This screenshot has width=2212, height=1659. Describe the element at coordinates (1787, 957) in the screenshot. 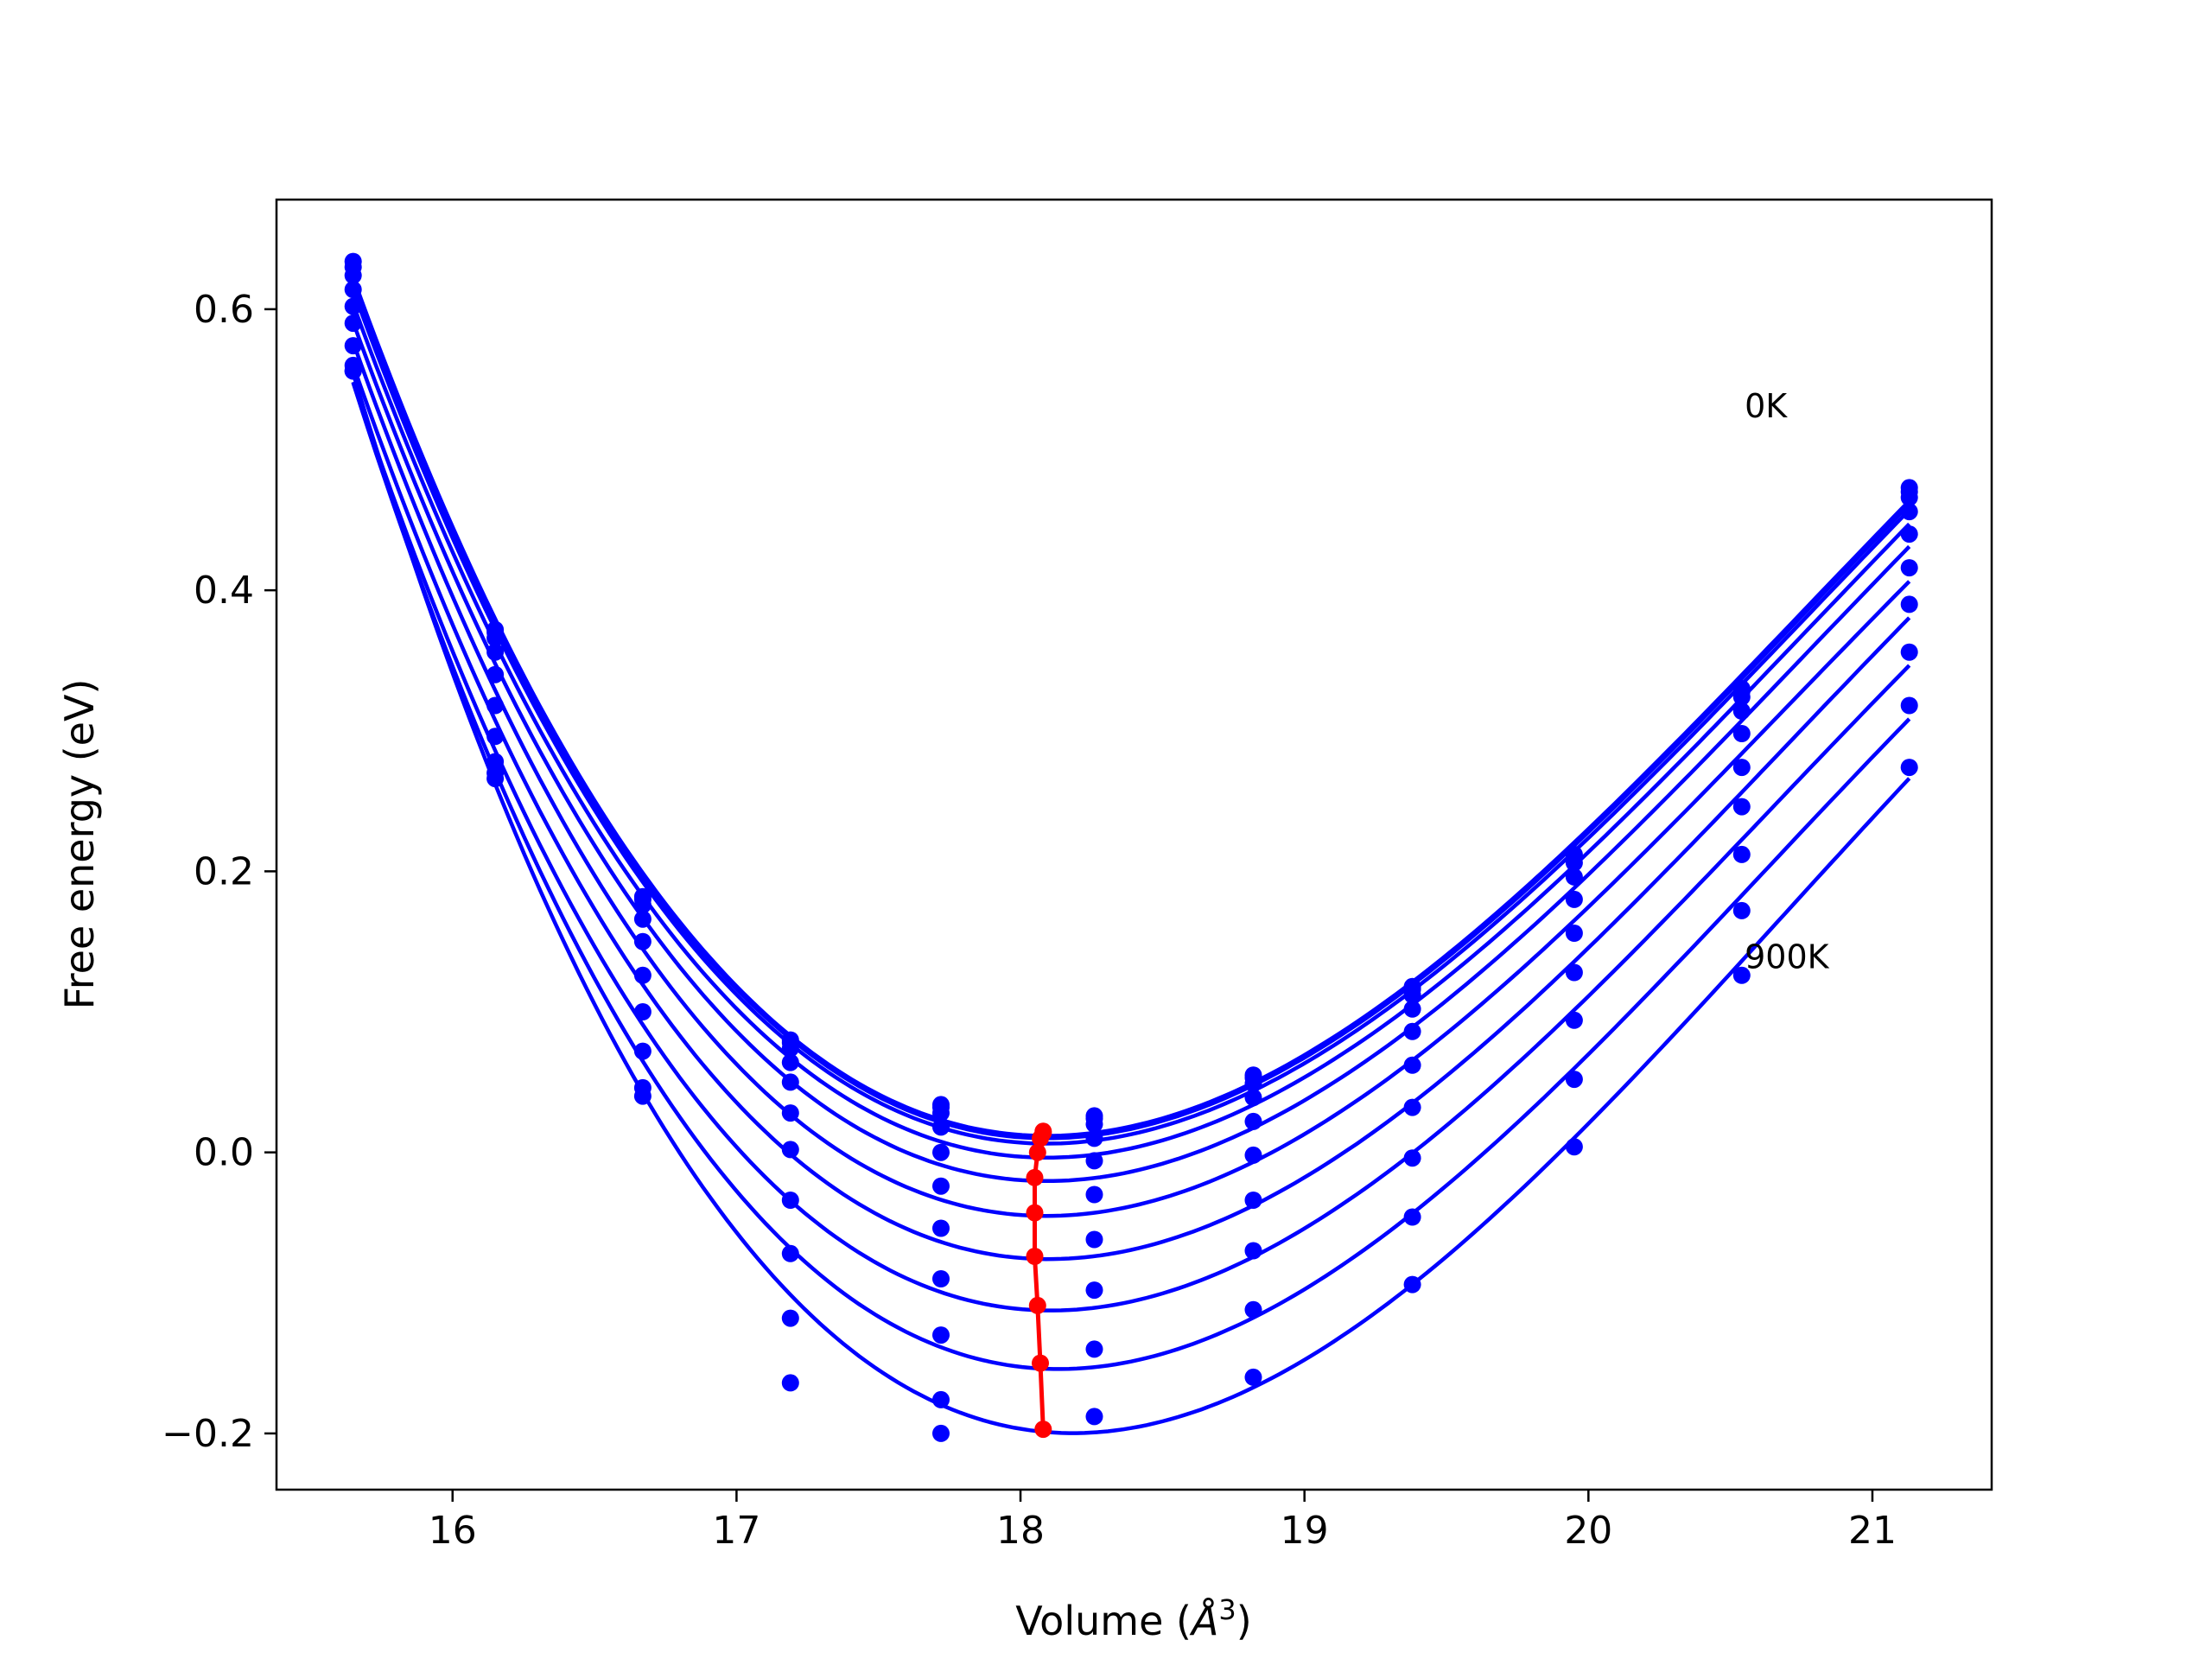

I see `annotation-900K: 900K` at that location.